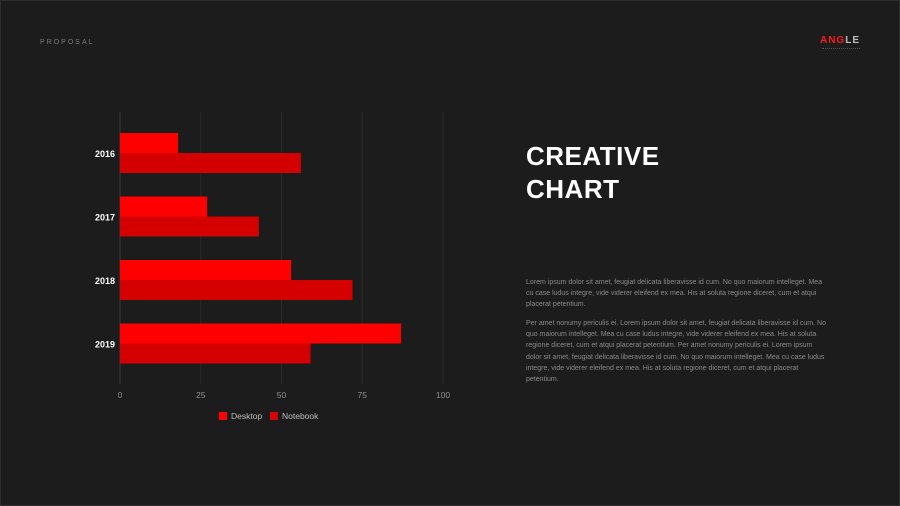 This screenshot has width=900, height=506. Describe the element at coordinates (201, 395) in the screenshot. I see `x-tick-label: 25` at that location.